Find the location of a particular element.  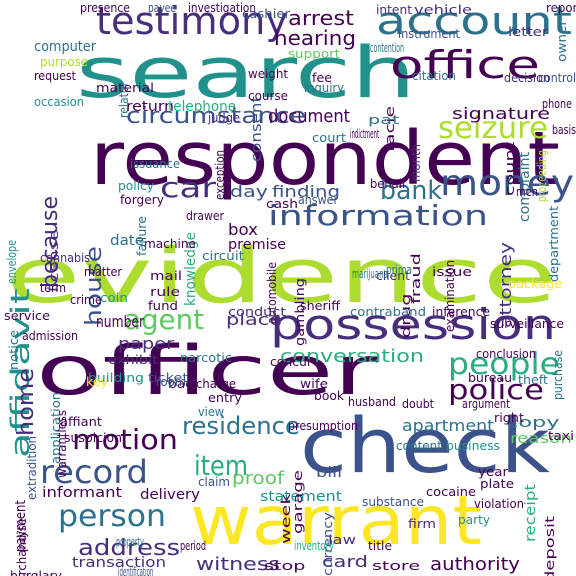

word-wife: wife is located at coordinates (314, 384).